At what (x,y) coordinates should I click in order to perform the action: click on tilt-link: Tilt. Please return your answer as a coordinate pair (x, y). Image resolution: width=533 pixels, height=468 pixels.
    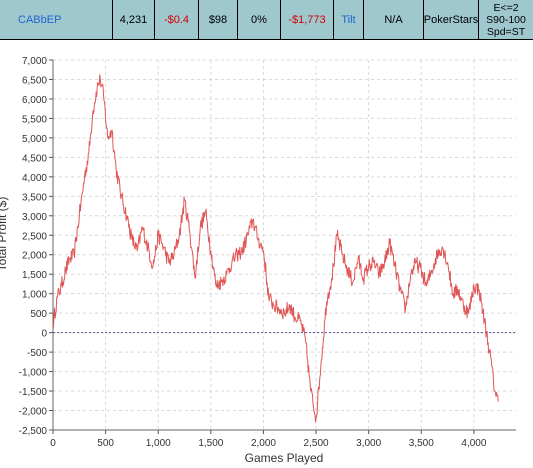
    Looking at the image, I should click on (349, 19).